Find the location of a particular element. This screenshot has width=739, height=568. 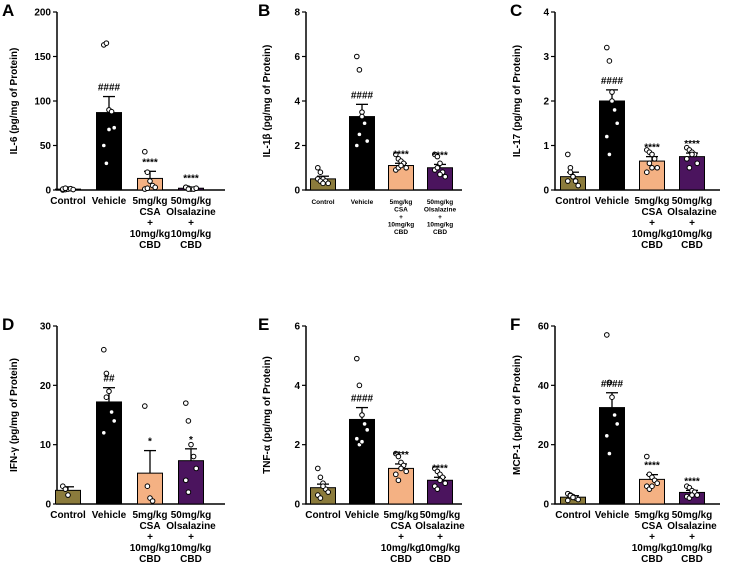

y-tick-label: 100 is located at coordinates (42, 102).